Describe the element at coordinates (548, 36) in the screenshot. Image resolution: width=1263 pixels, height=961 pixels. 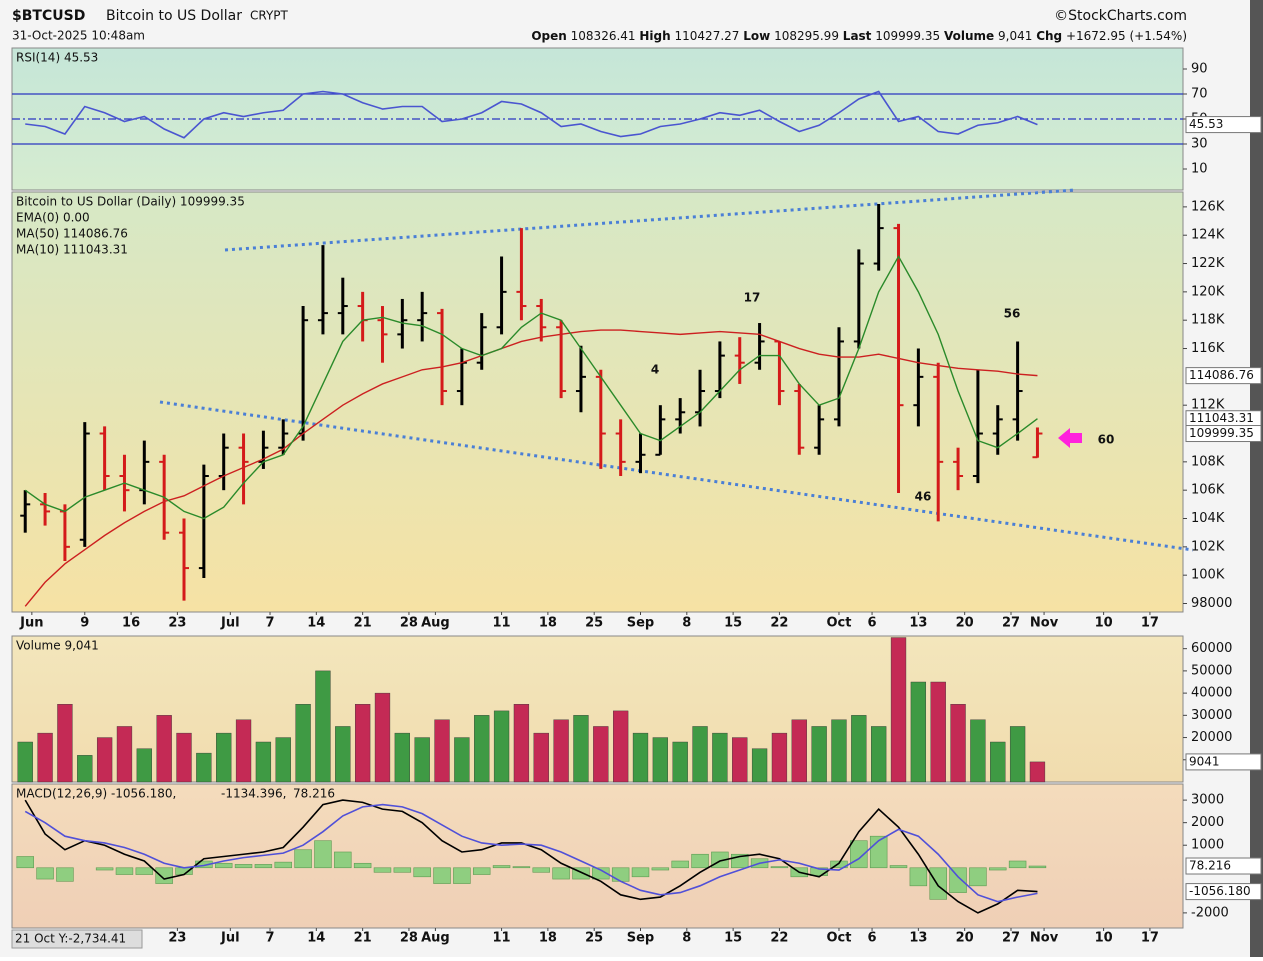
I see `label: Open` at that location.